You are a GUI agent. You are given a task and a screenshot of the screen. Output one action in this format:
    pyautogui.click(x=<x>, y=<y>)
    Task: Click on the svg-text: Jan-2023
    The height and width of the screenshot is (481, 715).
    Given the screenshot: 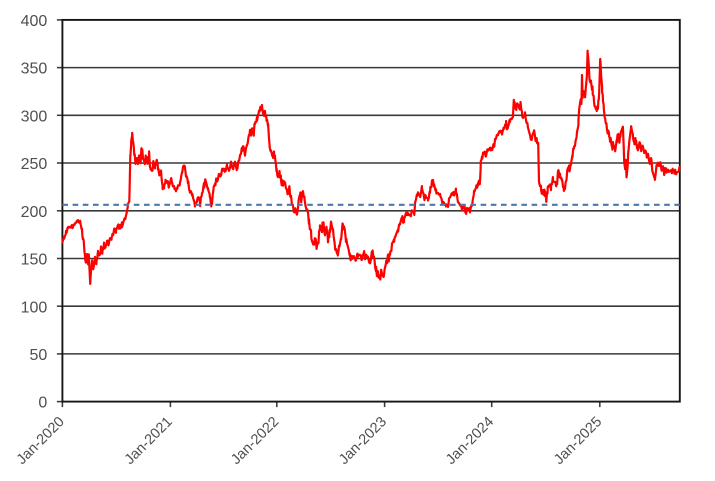 What is the action you would take?
    pyautogui.click(x=363, y=441)
    